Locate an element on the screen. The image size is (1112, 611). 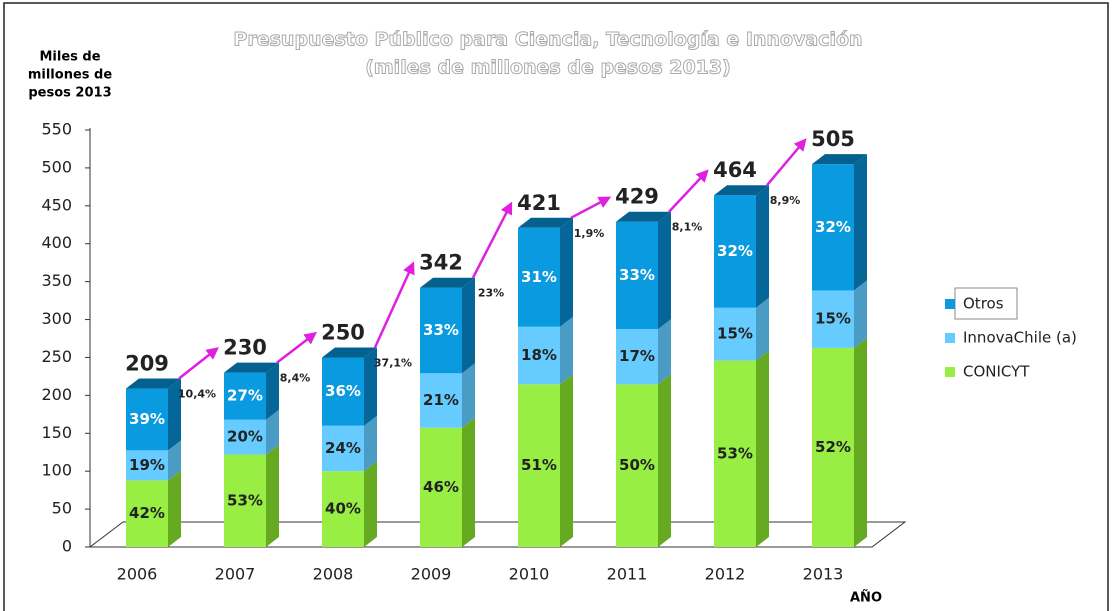
share-label: 53% is located at coordinates (735, 453).